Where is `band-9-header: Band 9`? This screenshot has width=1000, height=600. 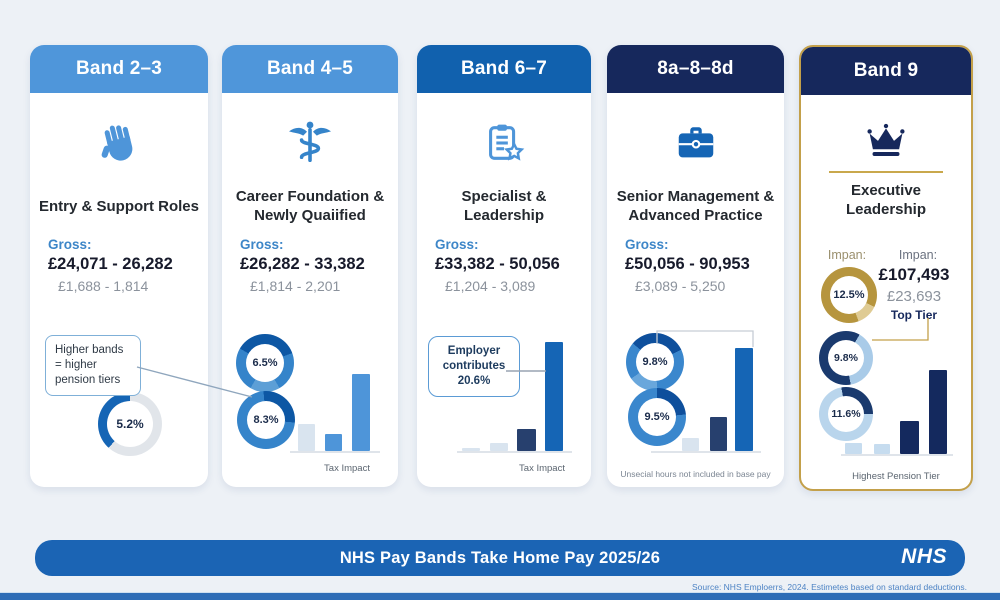
band-9-header: Band 9 is located at coordinates (886, 71).